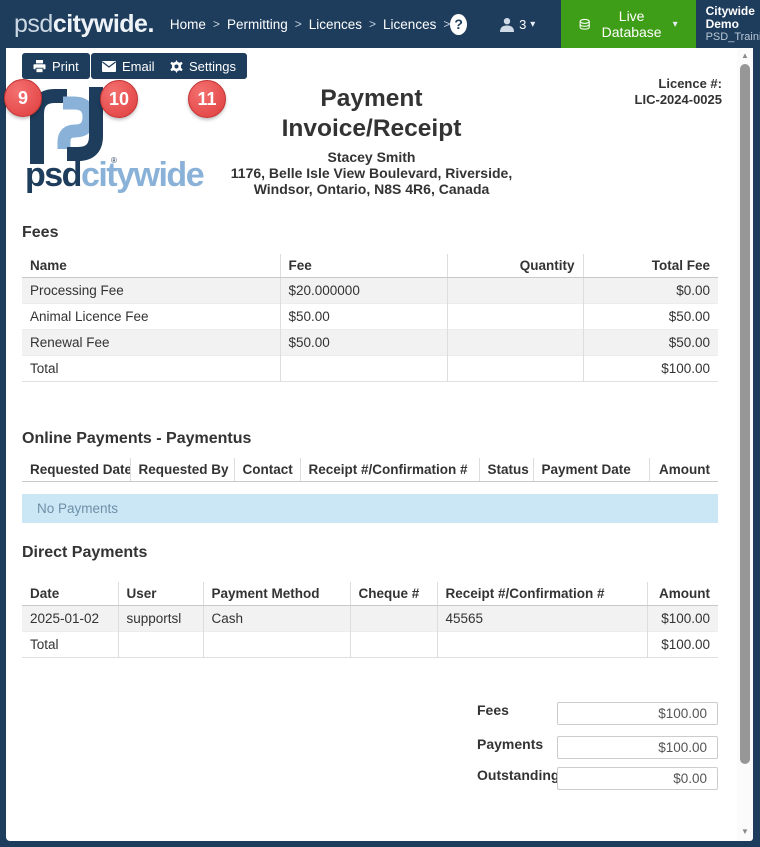 The height and width of the screenshot is (847, 760). What do you see at coordinates (119, 99) in the screenshot?
I see `annotation-badge-10: 10` at bounding box center [119, 99].